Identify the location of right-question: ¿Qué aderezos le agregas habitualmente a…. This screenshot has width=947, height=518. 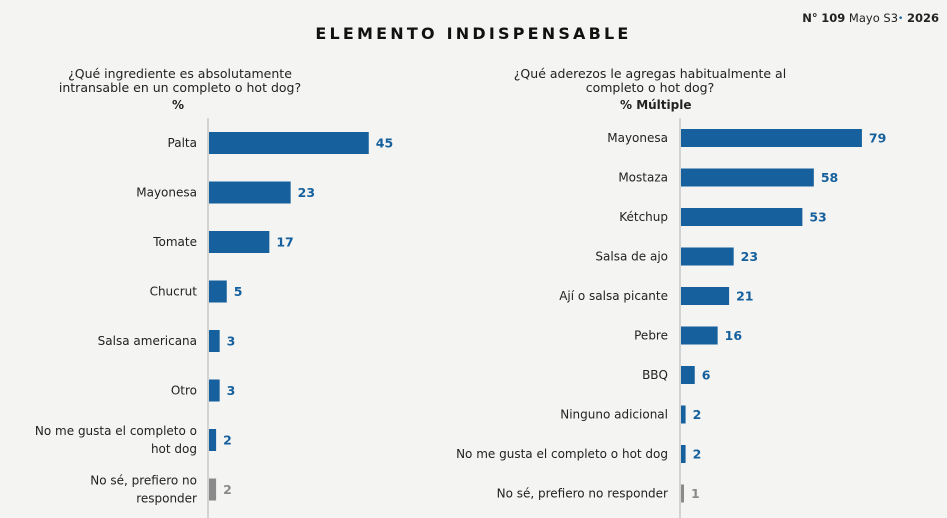
(650, 81).